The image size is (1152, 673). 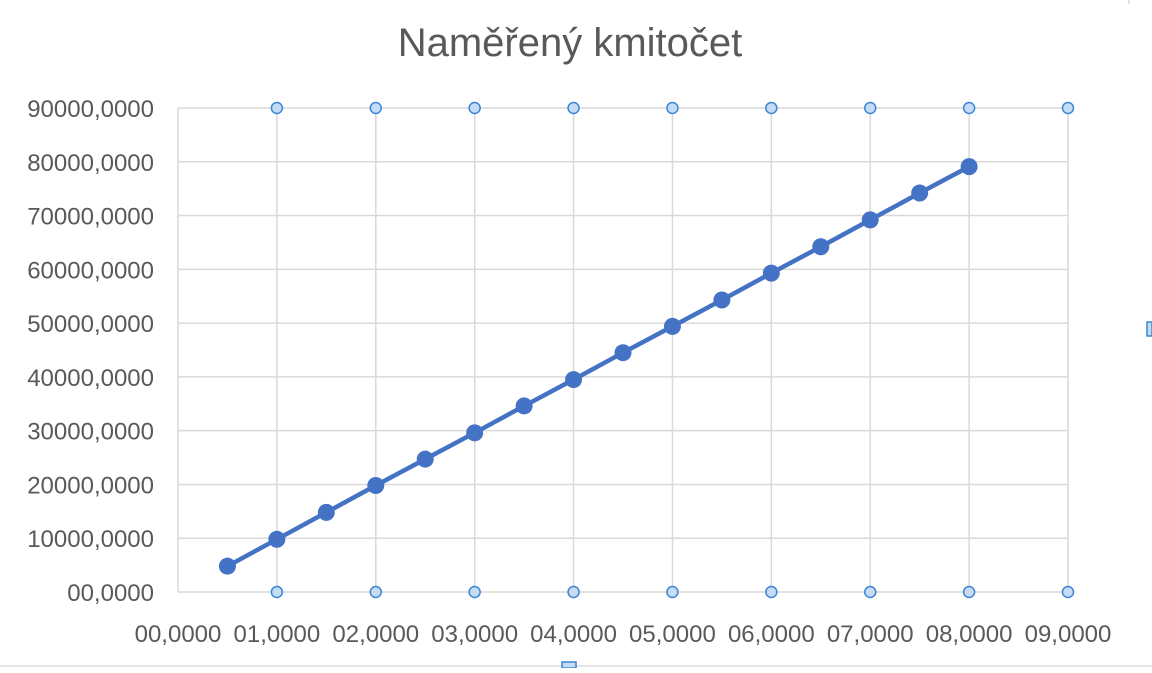 What do you see at coordinates (969, 634) in the screenshot?
I see `x-tick-label: 08,0000` at bounding box center [969, 634].